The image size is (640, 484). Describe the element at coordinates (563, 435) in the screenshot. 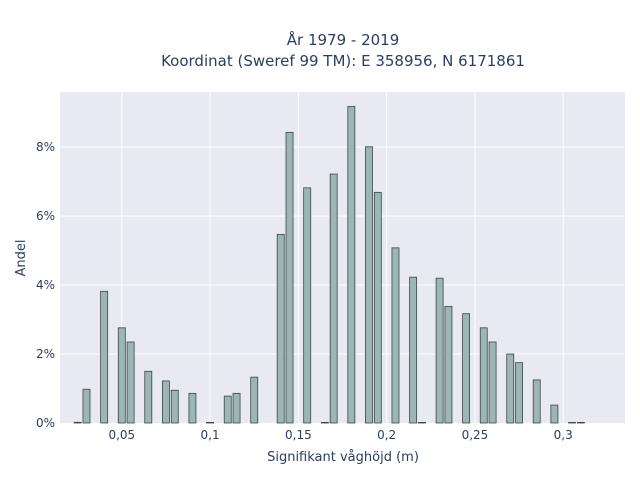

I see `x-tick-label: 0,3` at that location.